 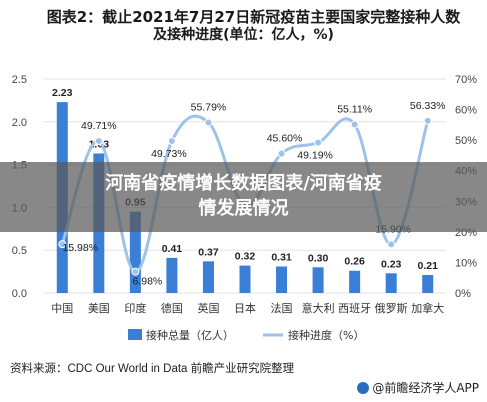 I want to click on progress-value-label: 49.71%, so click(x=99, y=126).